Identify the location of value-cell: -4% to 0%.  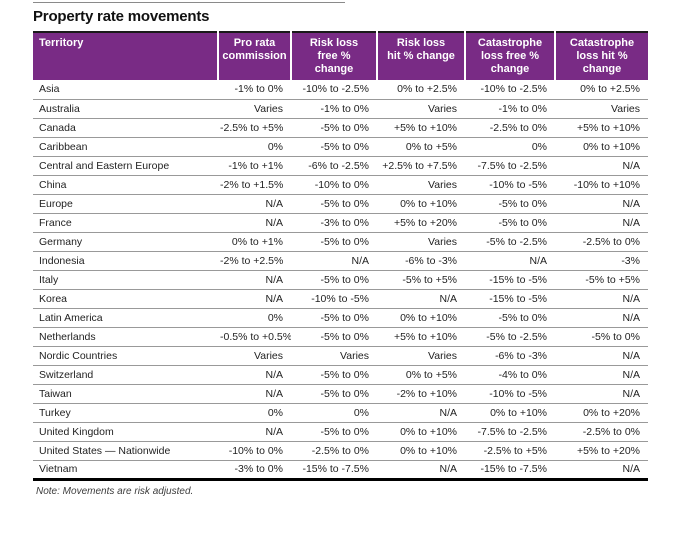
(510, 375).